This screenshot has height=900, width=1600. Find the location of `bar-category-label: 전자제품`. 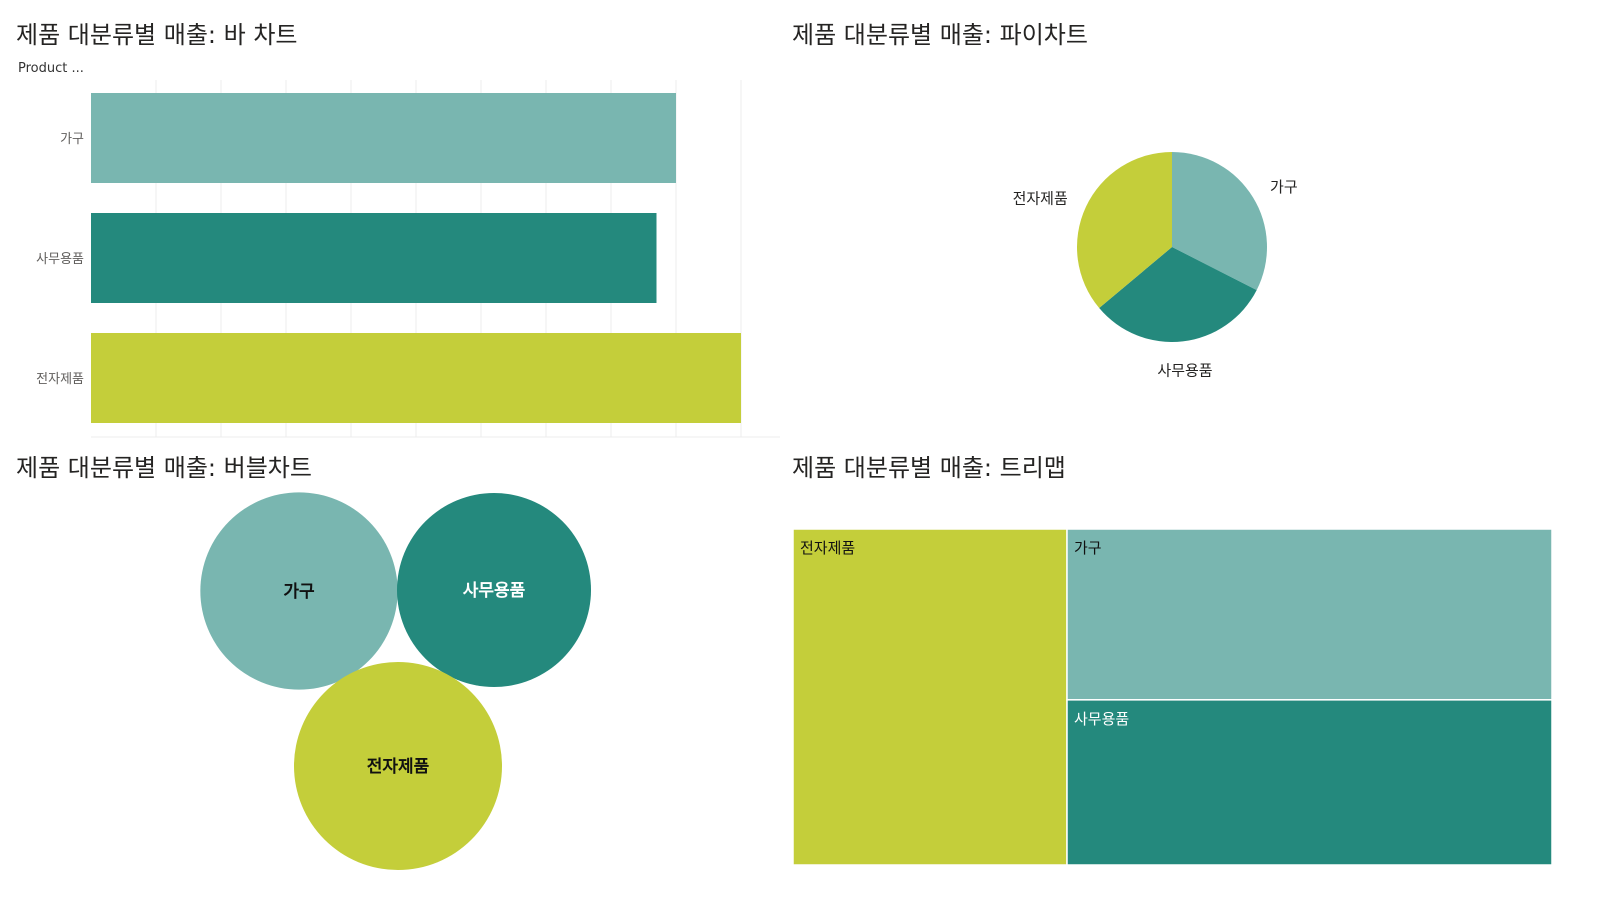

bar-category-label: 전자제품 is located at coordinates (60, 379).